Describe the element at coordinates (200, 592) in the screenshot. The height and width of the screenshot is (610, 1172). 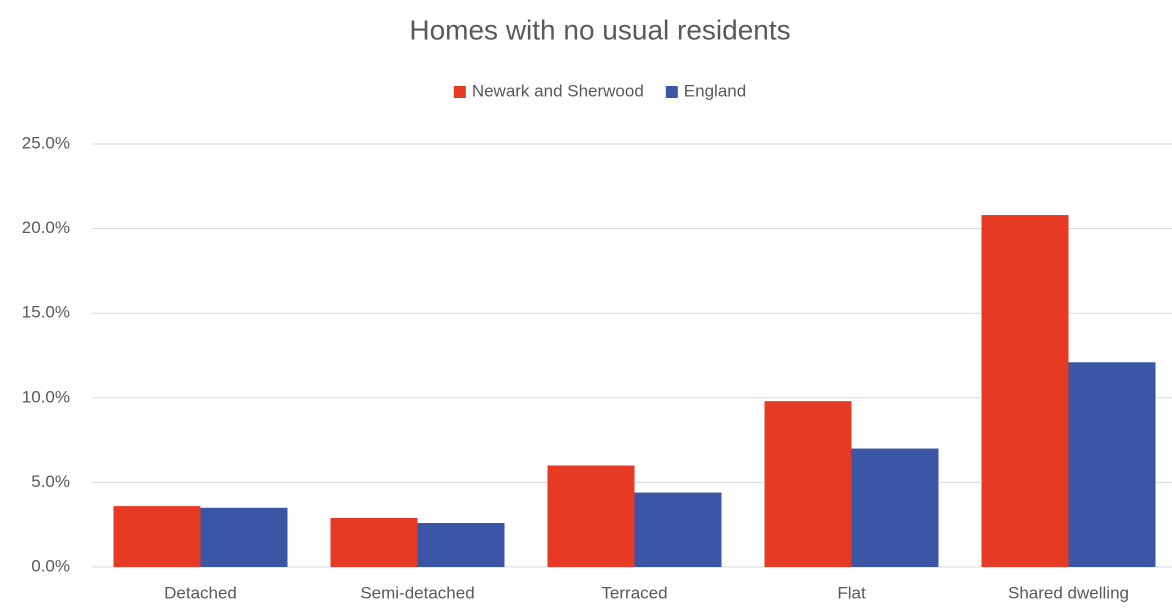
I see `x-tick-label: Detached` at that location.